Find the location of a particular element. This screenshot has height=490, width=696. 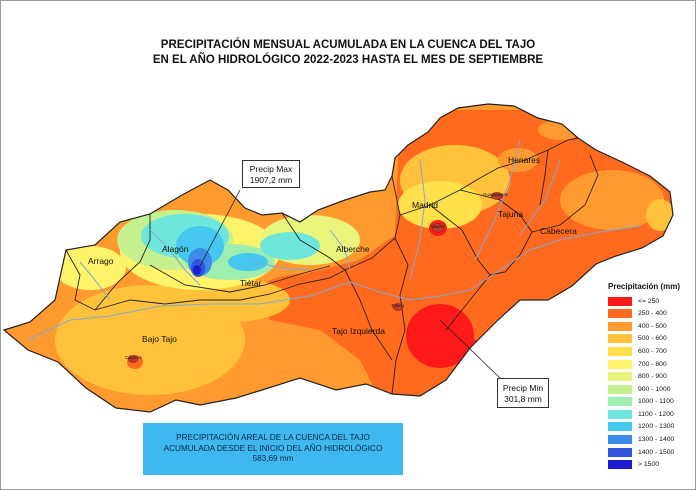

city-caceres-label: Cáceres is located at coordinates (134, 357).